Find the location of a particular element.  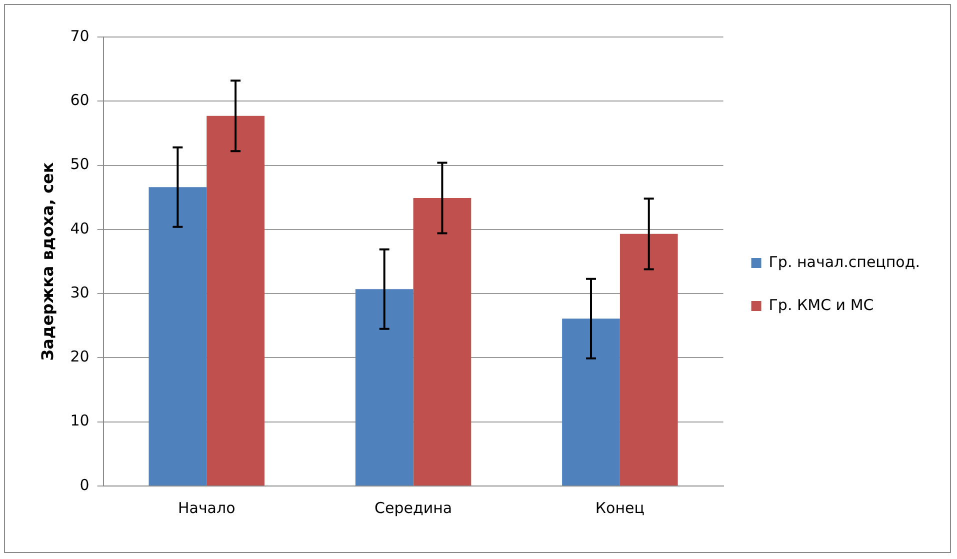

y-tick-label: 50 is located at coordinates (80, 164).